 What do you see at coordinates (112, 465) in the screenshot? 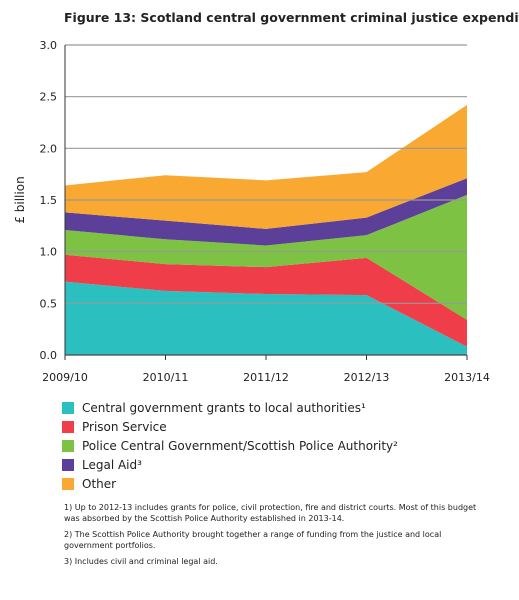
I see `legend-label: Legal Aid³` at bounding box center [112, 465].